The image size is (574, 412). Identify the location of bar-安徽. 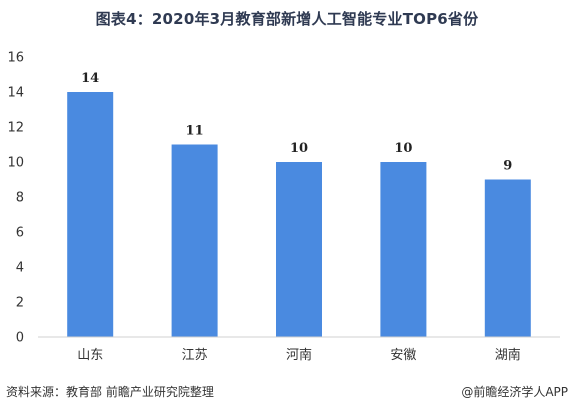
(403, 249).